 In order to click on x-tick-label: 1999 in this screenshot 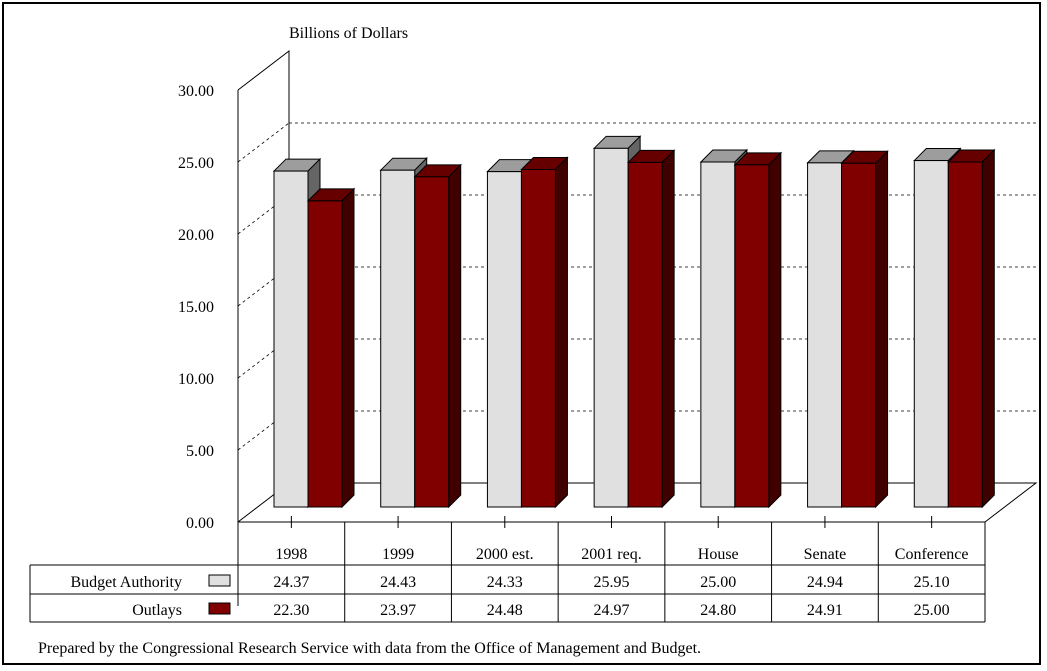, I will do `click(398, 554)`.